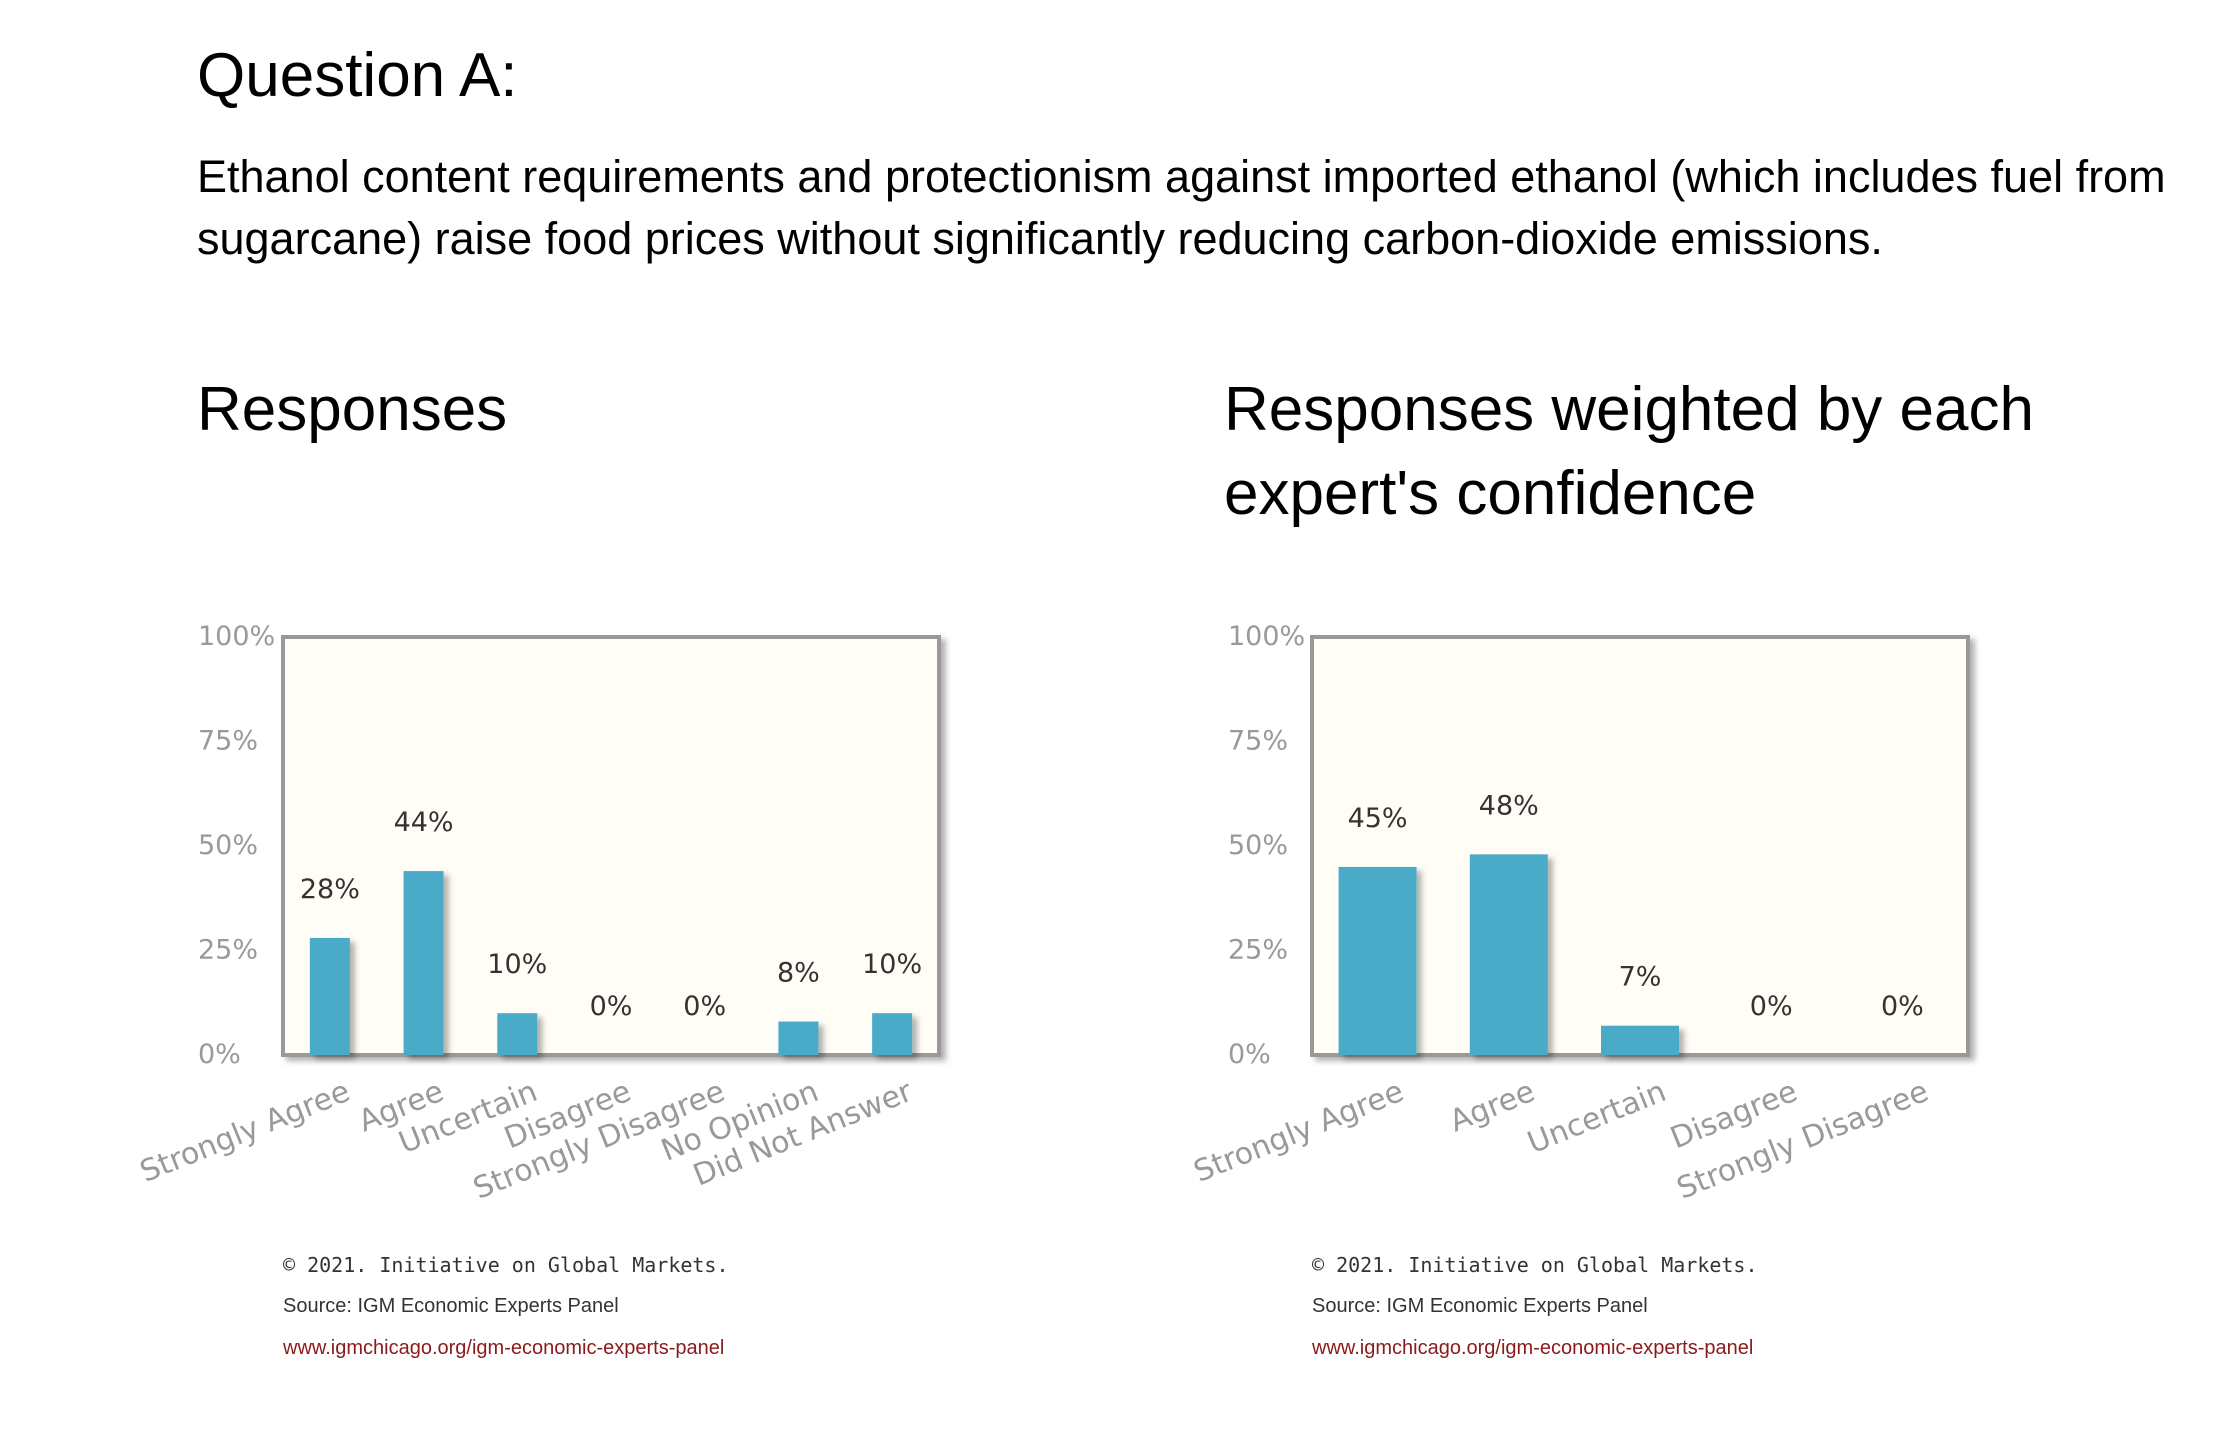 Image resolution: width=2216 pixels, height=1446 pixels. What do you see at coordinates (1597, 1117) in the screenshot?
I see `category-label: Uncertain` at bounding box center [1597, 1117].